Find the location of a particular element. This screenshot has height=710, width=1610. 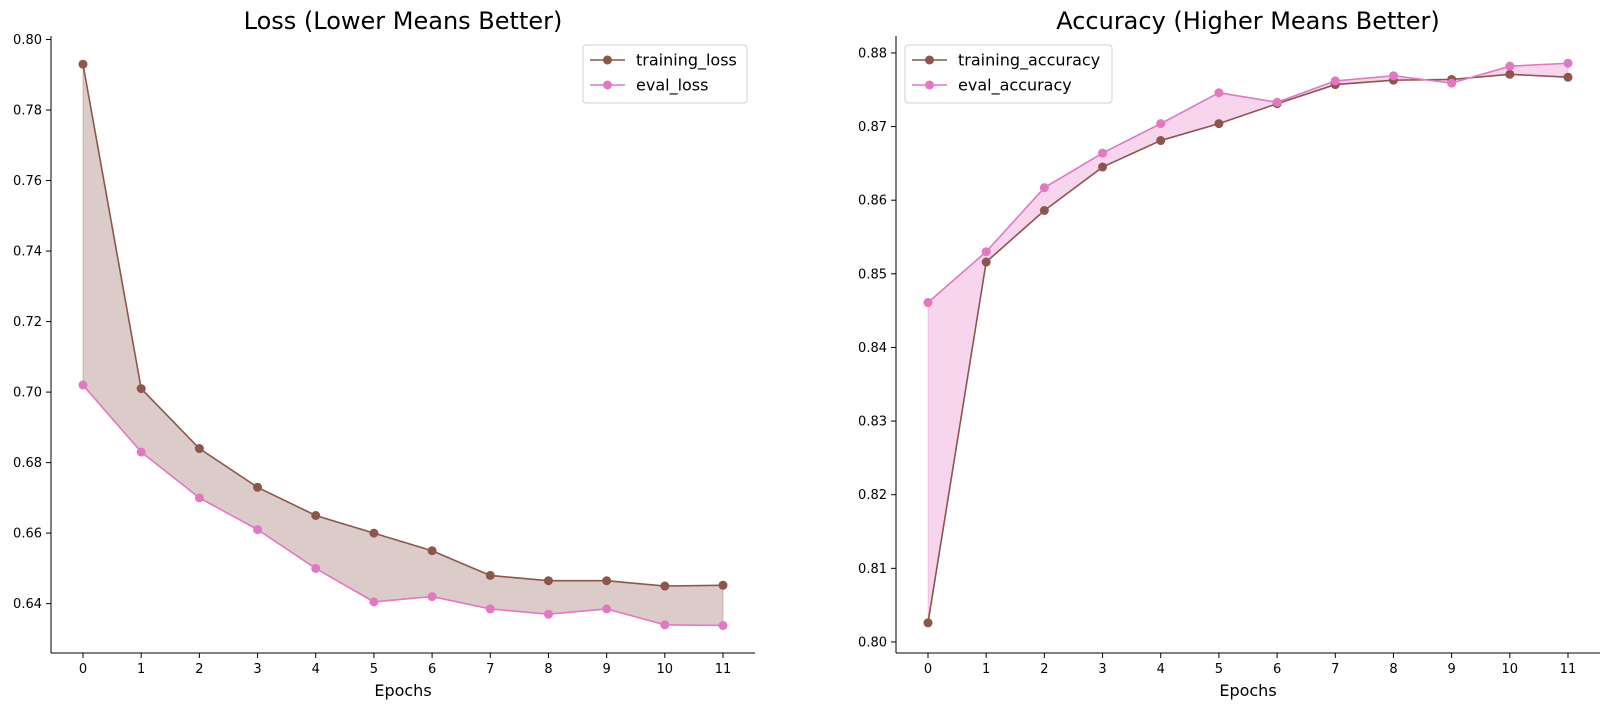

y-tick-label: 0.76 is located at coordinates (27, 181).